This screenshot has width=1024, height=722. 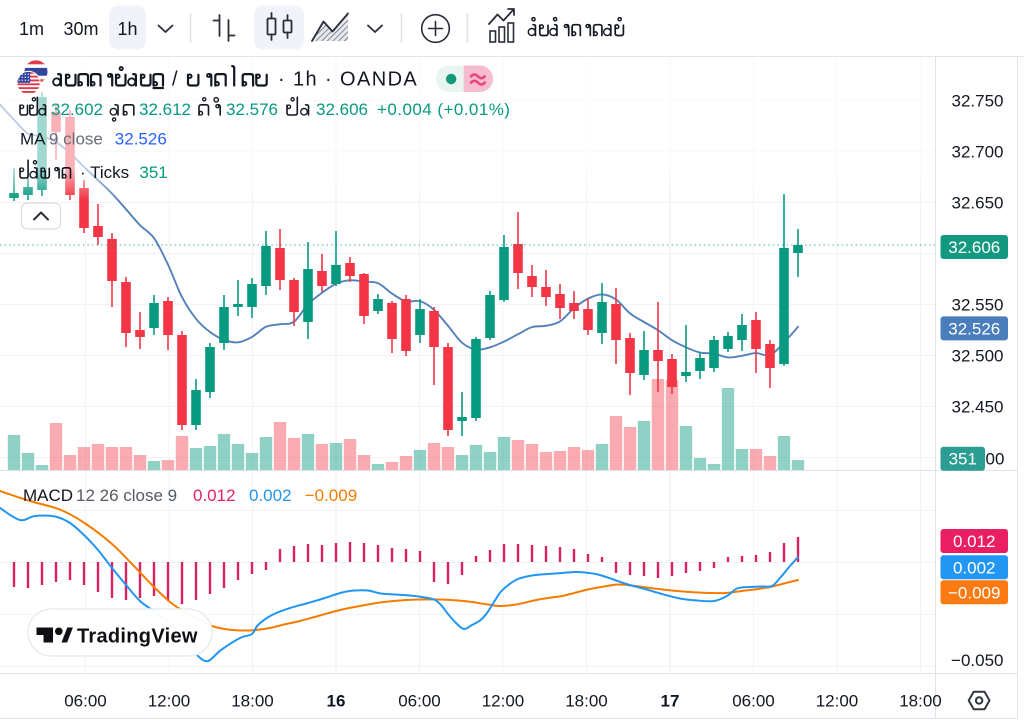 What do you see at coordinates (104, 172) in the screenshot?
I see `svg-text: · Ticks` at bounding box center [104, 172].